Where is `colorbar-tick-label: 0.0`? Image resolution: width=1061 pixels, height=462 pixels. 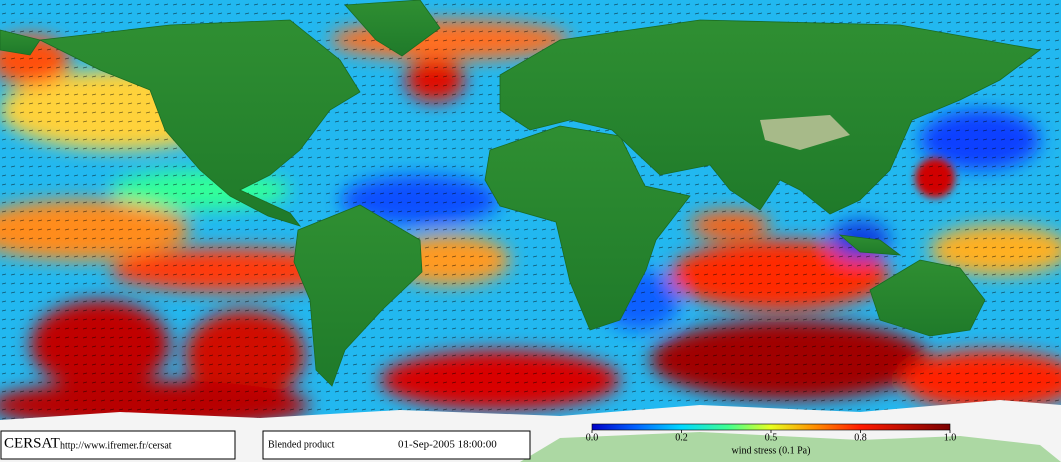 colorbar-tick-label: 0.0 is located at coordinates (592, 437).